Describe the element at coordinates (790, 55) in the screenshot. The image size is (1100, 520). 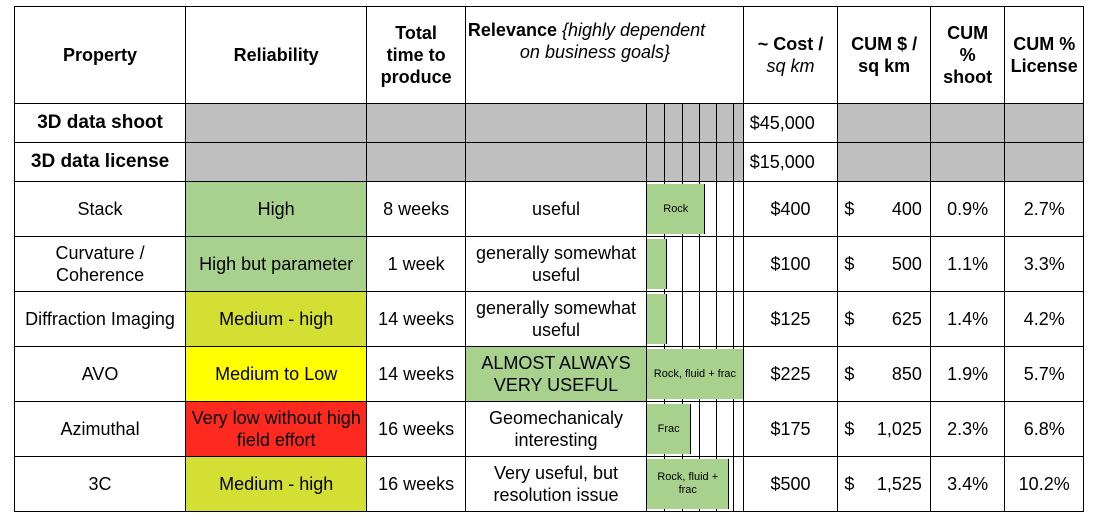
I see `header-cost: ~ Cost / sq km` at that location.